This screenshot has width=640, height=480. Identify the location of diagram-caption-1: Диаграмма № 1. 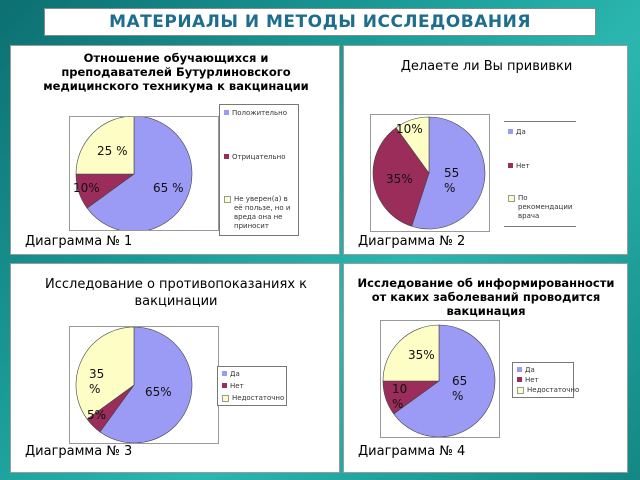
(79, 241).